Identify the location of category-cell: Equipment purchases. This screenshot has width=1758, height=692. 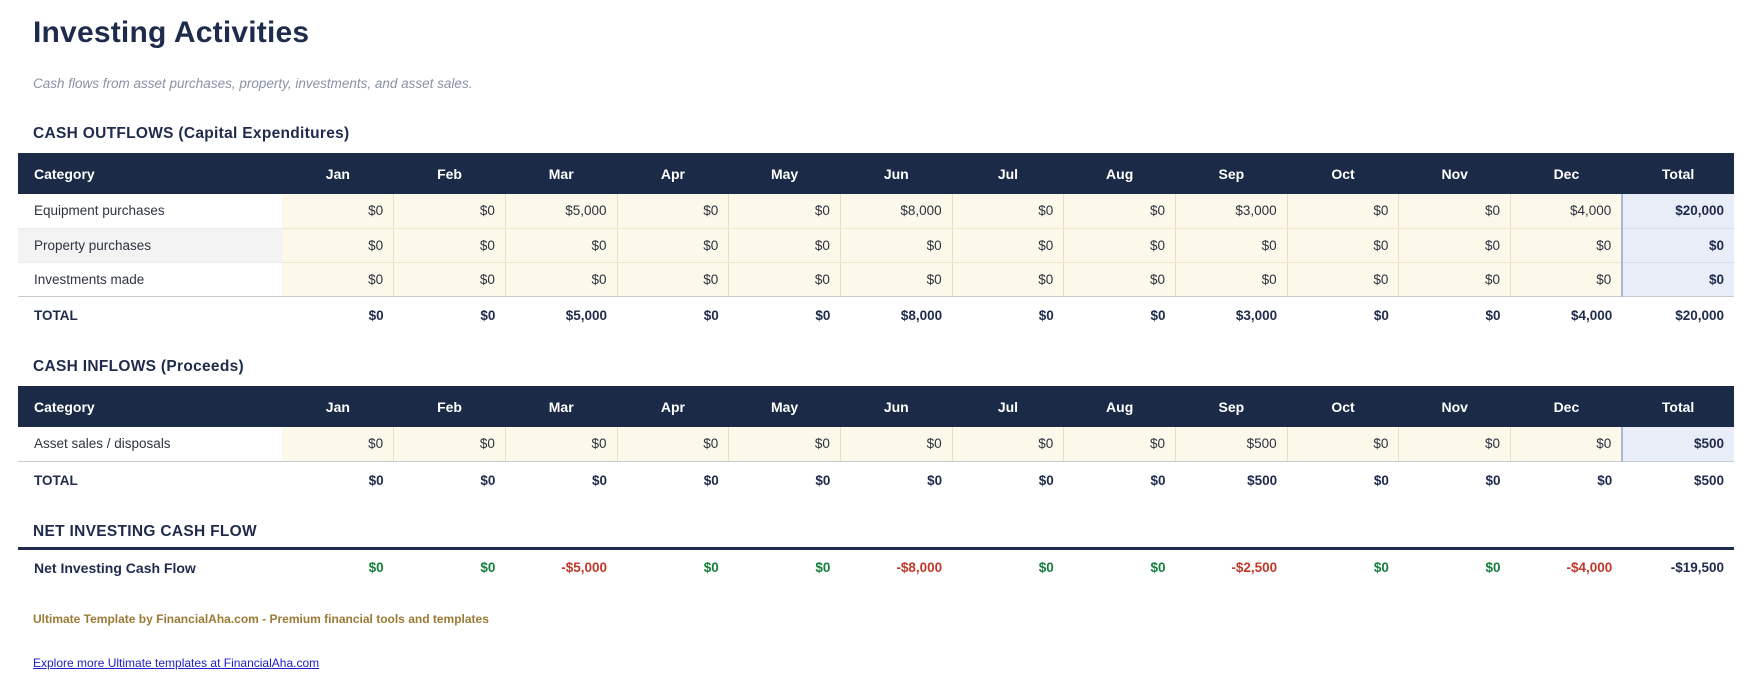
(150, 211).